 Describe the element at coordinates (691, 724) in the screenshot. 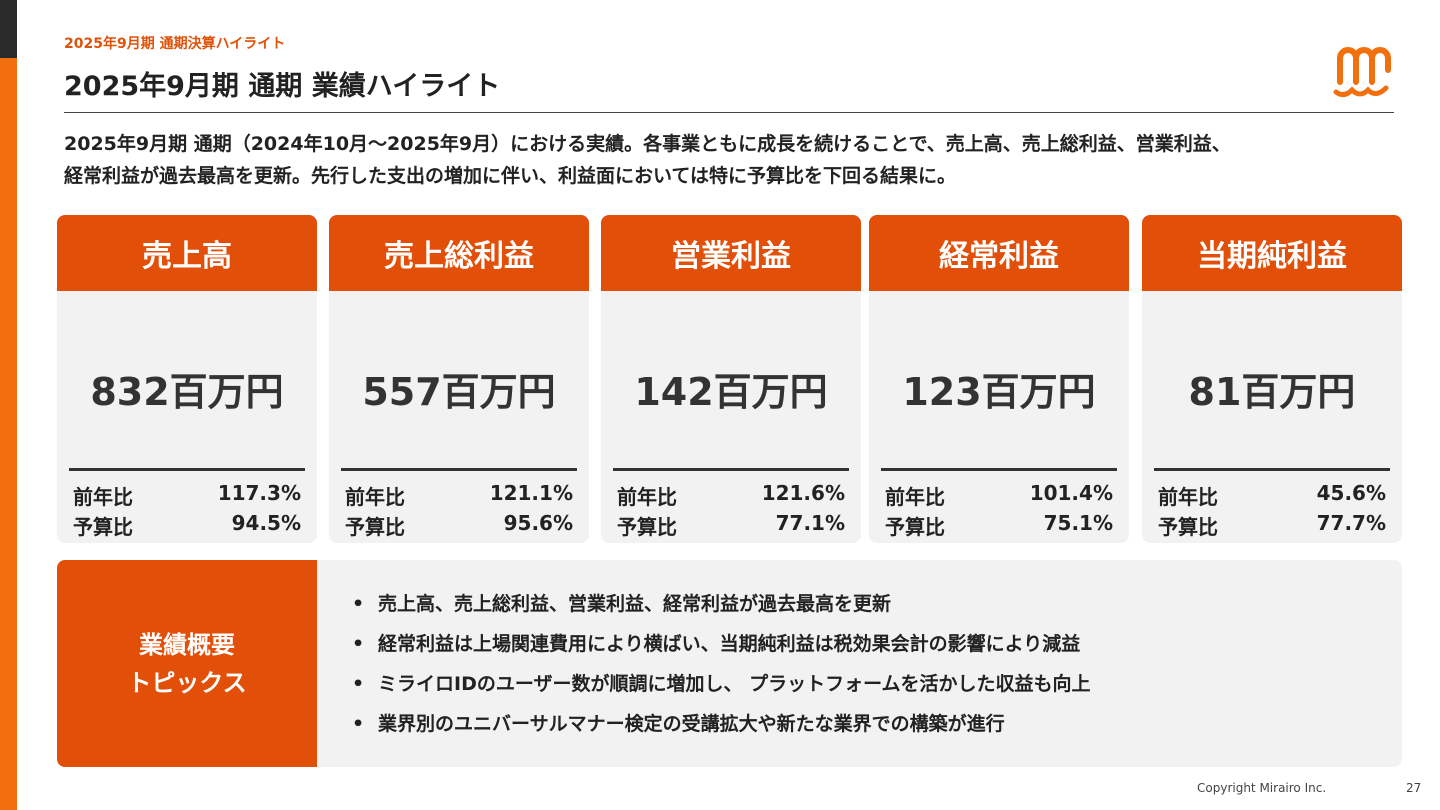

I see `list-item-text: 業界別のユニバーサルマナー検定の受講拡大や新たな業界での構築が進行` at that location.